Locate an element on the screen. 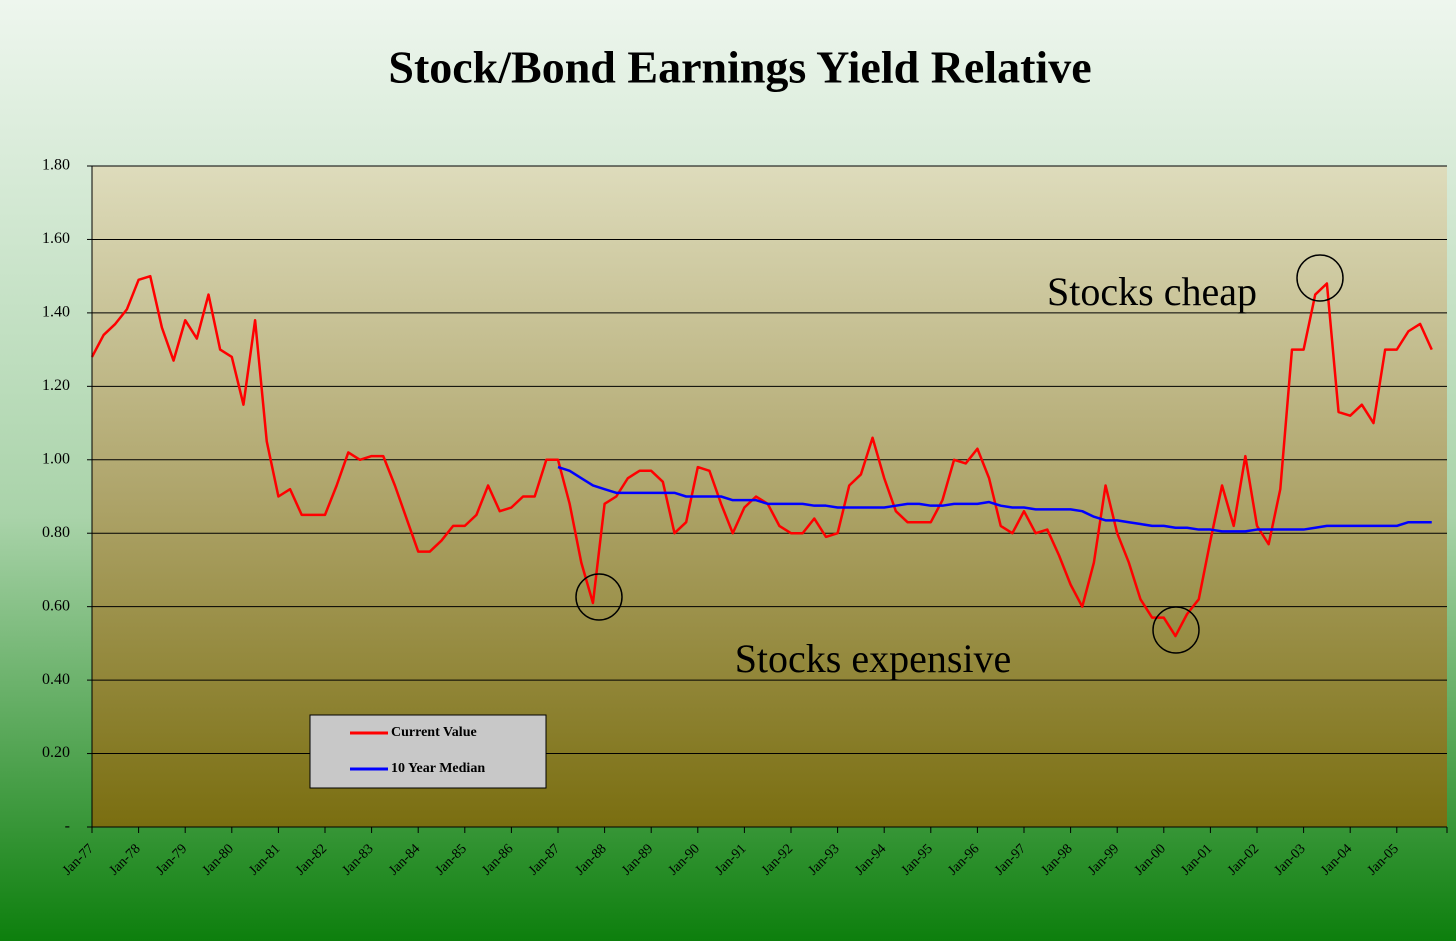  legend: Current Value 10 Year Median is located at coordinates (428, 751).